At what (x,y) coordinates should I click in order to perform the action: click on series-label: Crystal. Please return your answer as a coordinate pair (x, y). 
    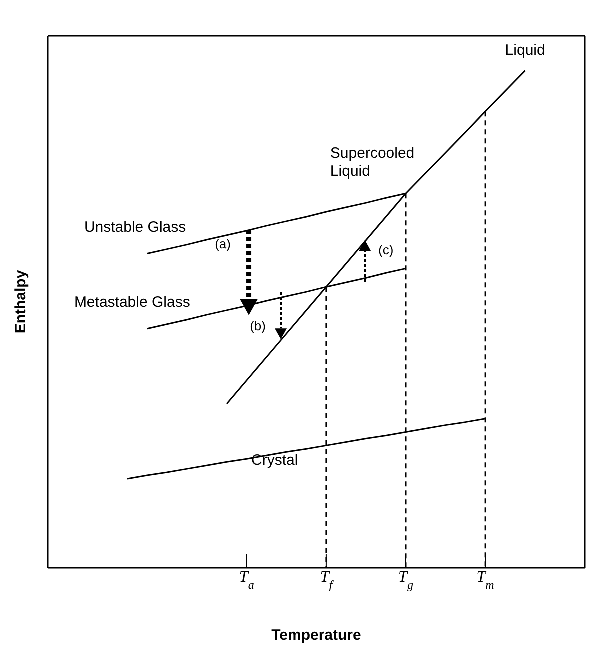
    Looking at the image, I should click on (275, 460).